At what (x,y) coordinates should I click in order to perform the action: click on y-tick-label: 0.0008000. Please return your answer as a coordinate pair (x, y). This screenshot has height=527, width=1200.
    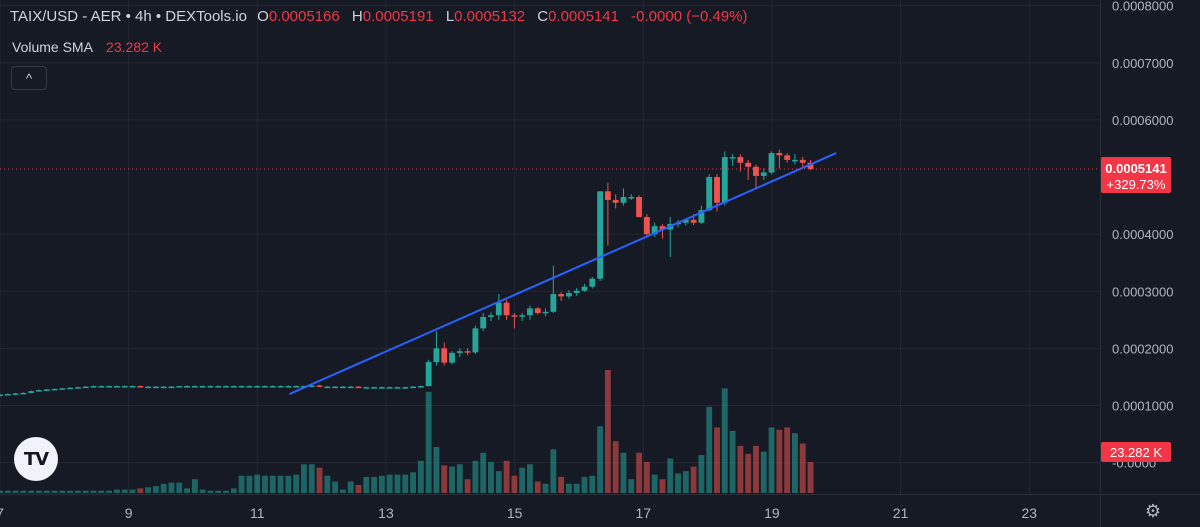
    Looking at the image, I should click on (1142, 7).